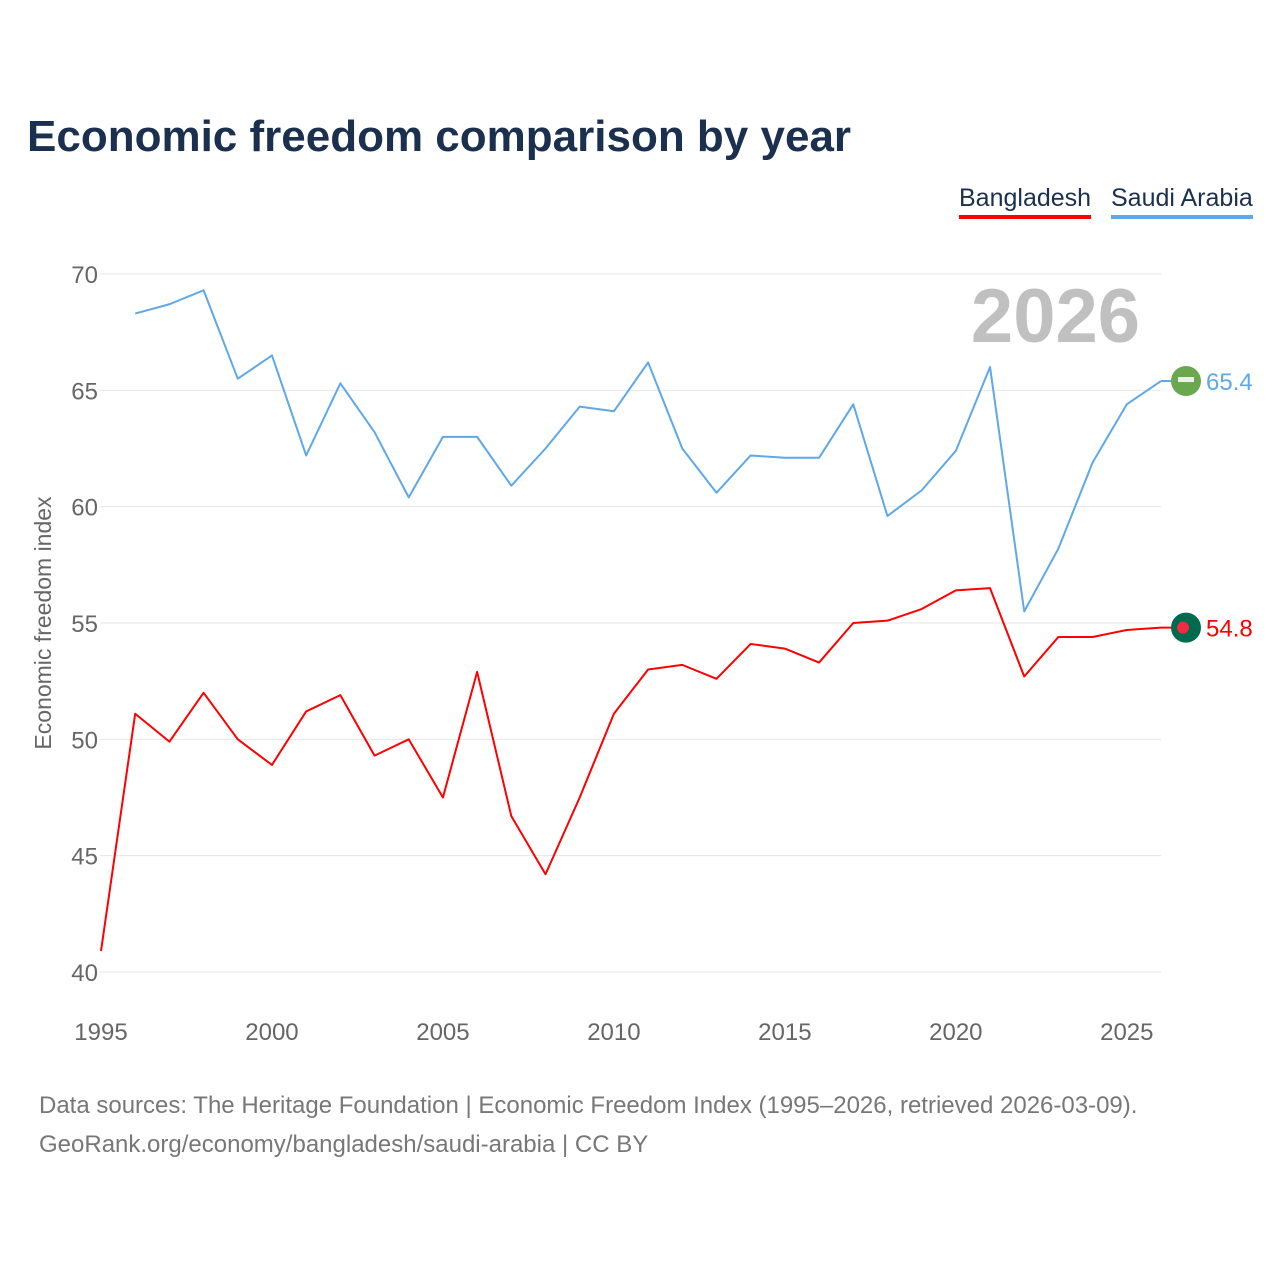 This screenshot has width=1280, height=1280. What do you see at coordinates (1025, 201) in the screenshot?
I see `legend-bangladesh: Bangladesh` at bounding box center [1025, 201].